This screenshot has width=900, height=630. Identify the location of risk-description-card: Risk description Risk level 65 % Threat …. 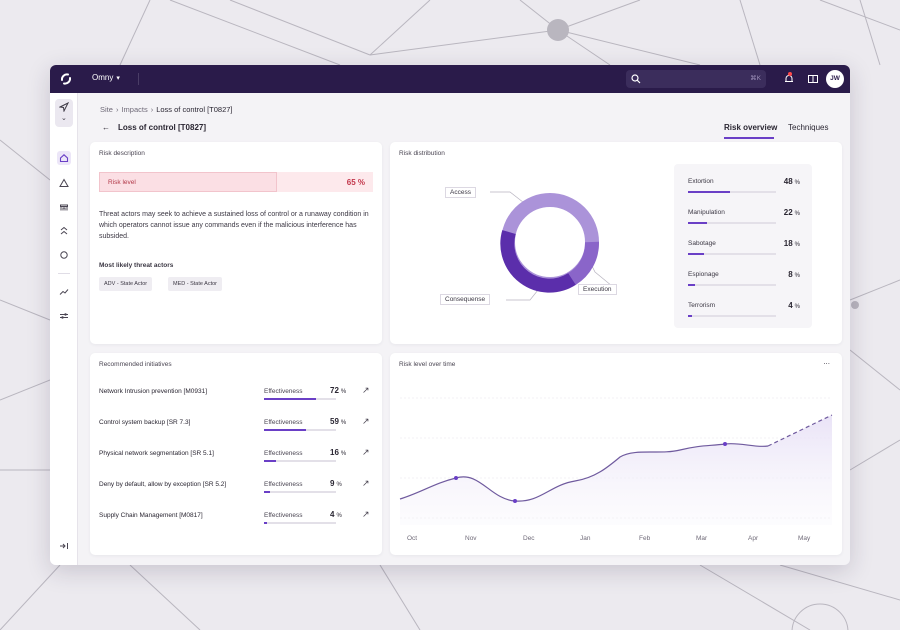
(236, 243).